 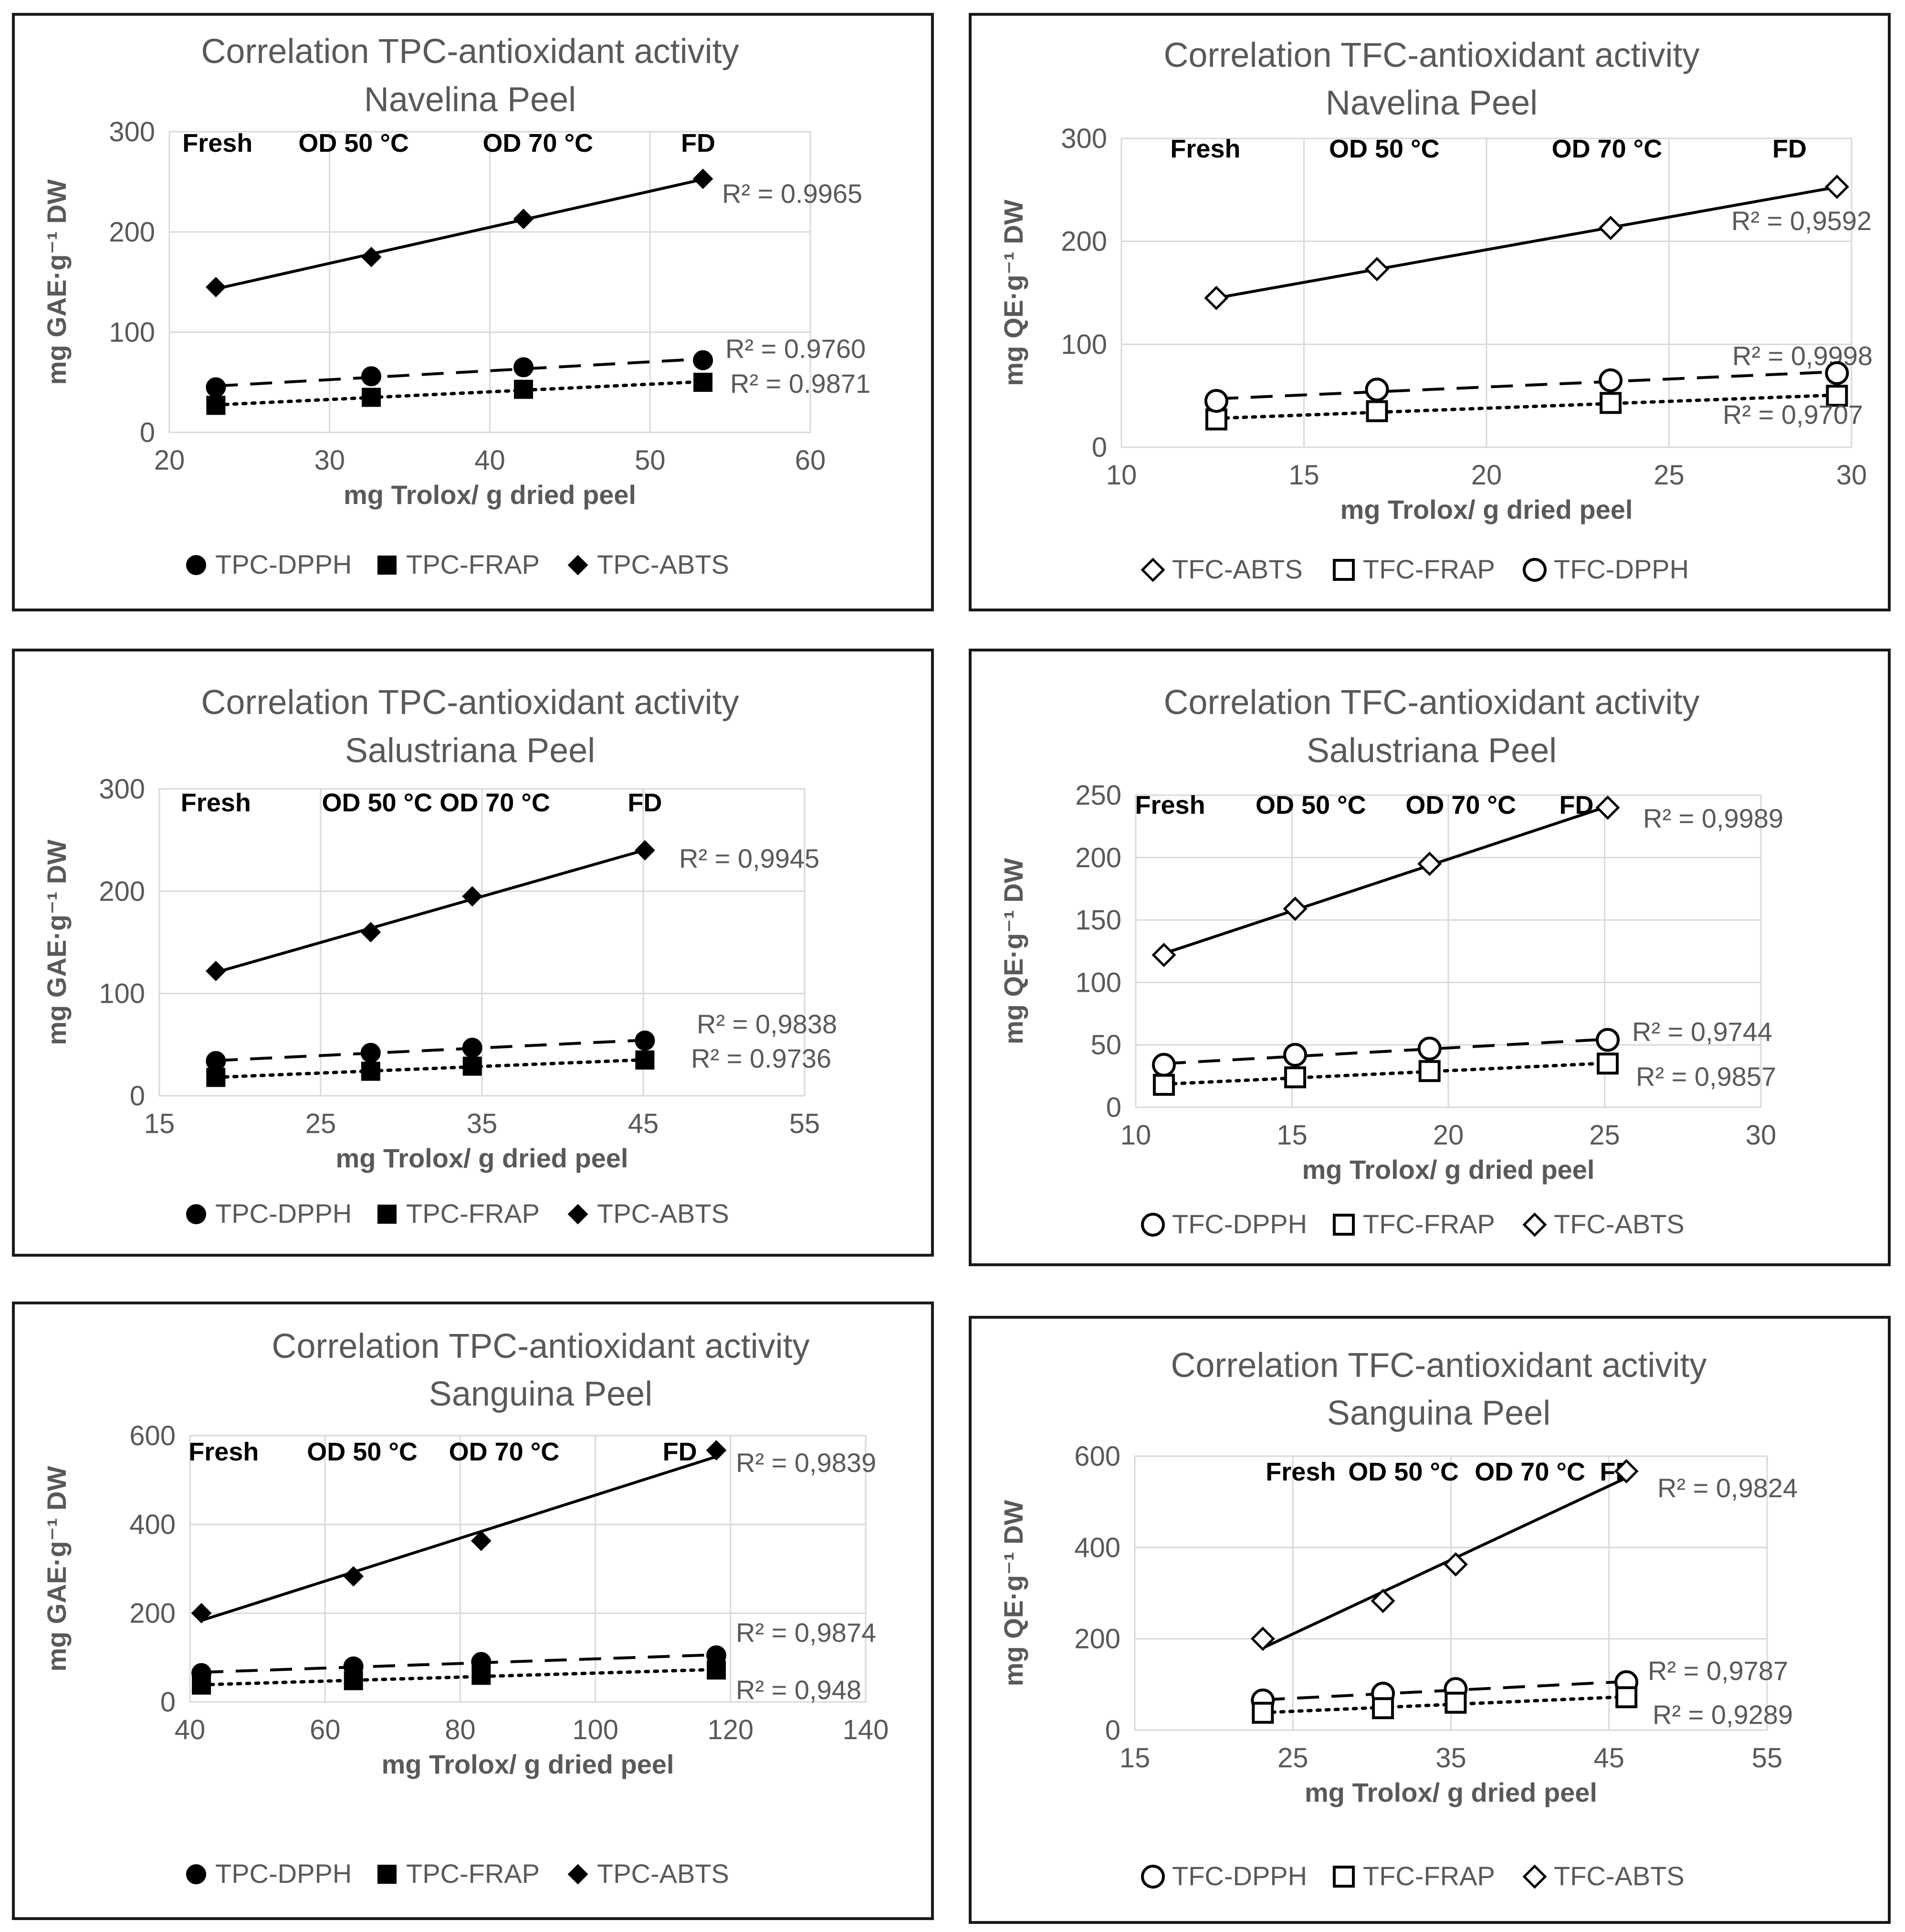 What do you see at coordinates (1084, 241) in the screenshot?
I see `y-tick-label: 200` at bounding box center [1084, 241].